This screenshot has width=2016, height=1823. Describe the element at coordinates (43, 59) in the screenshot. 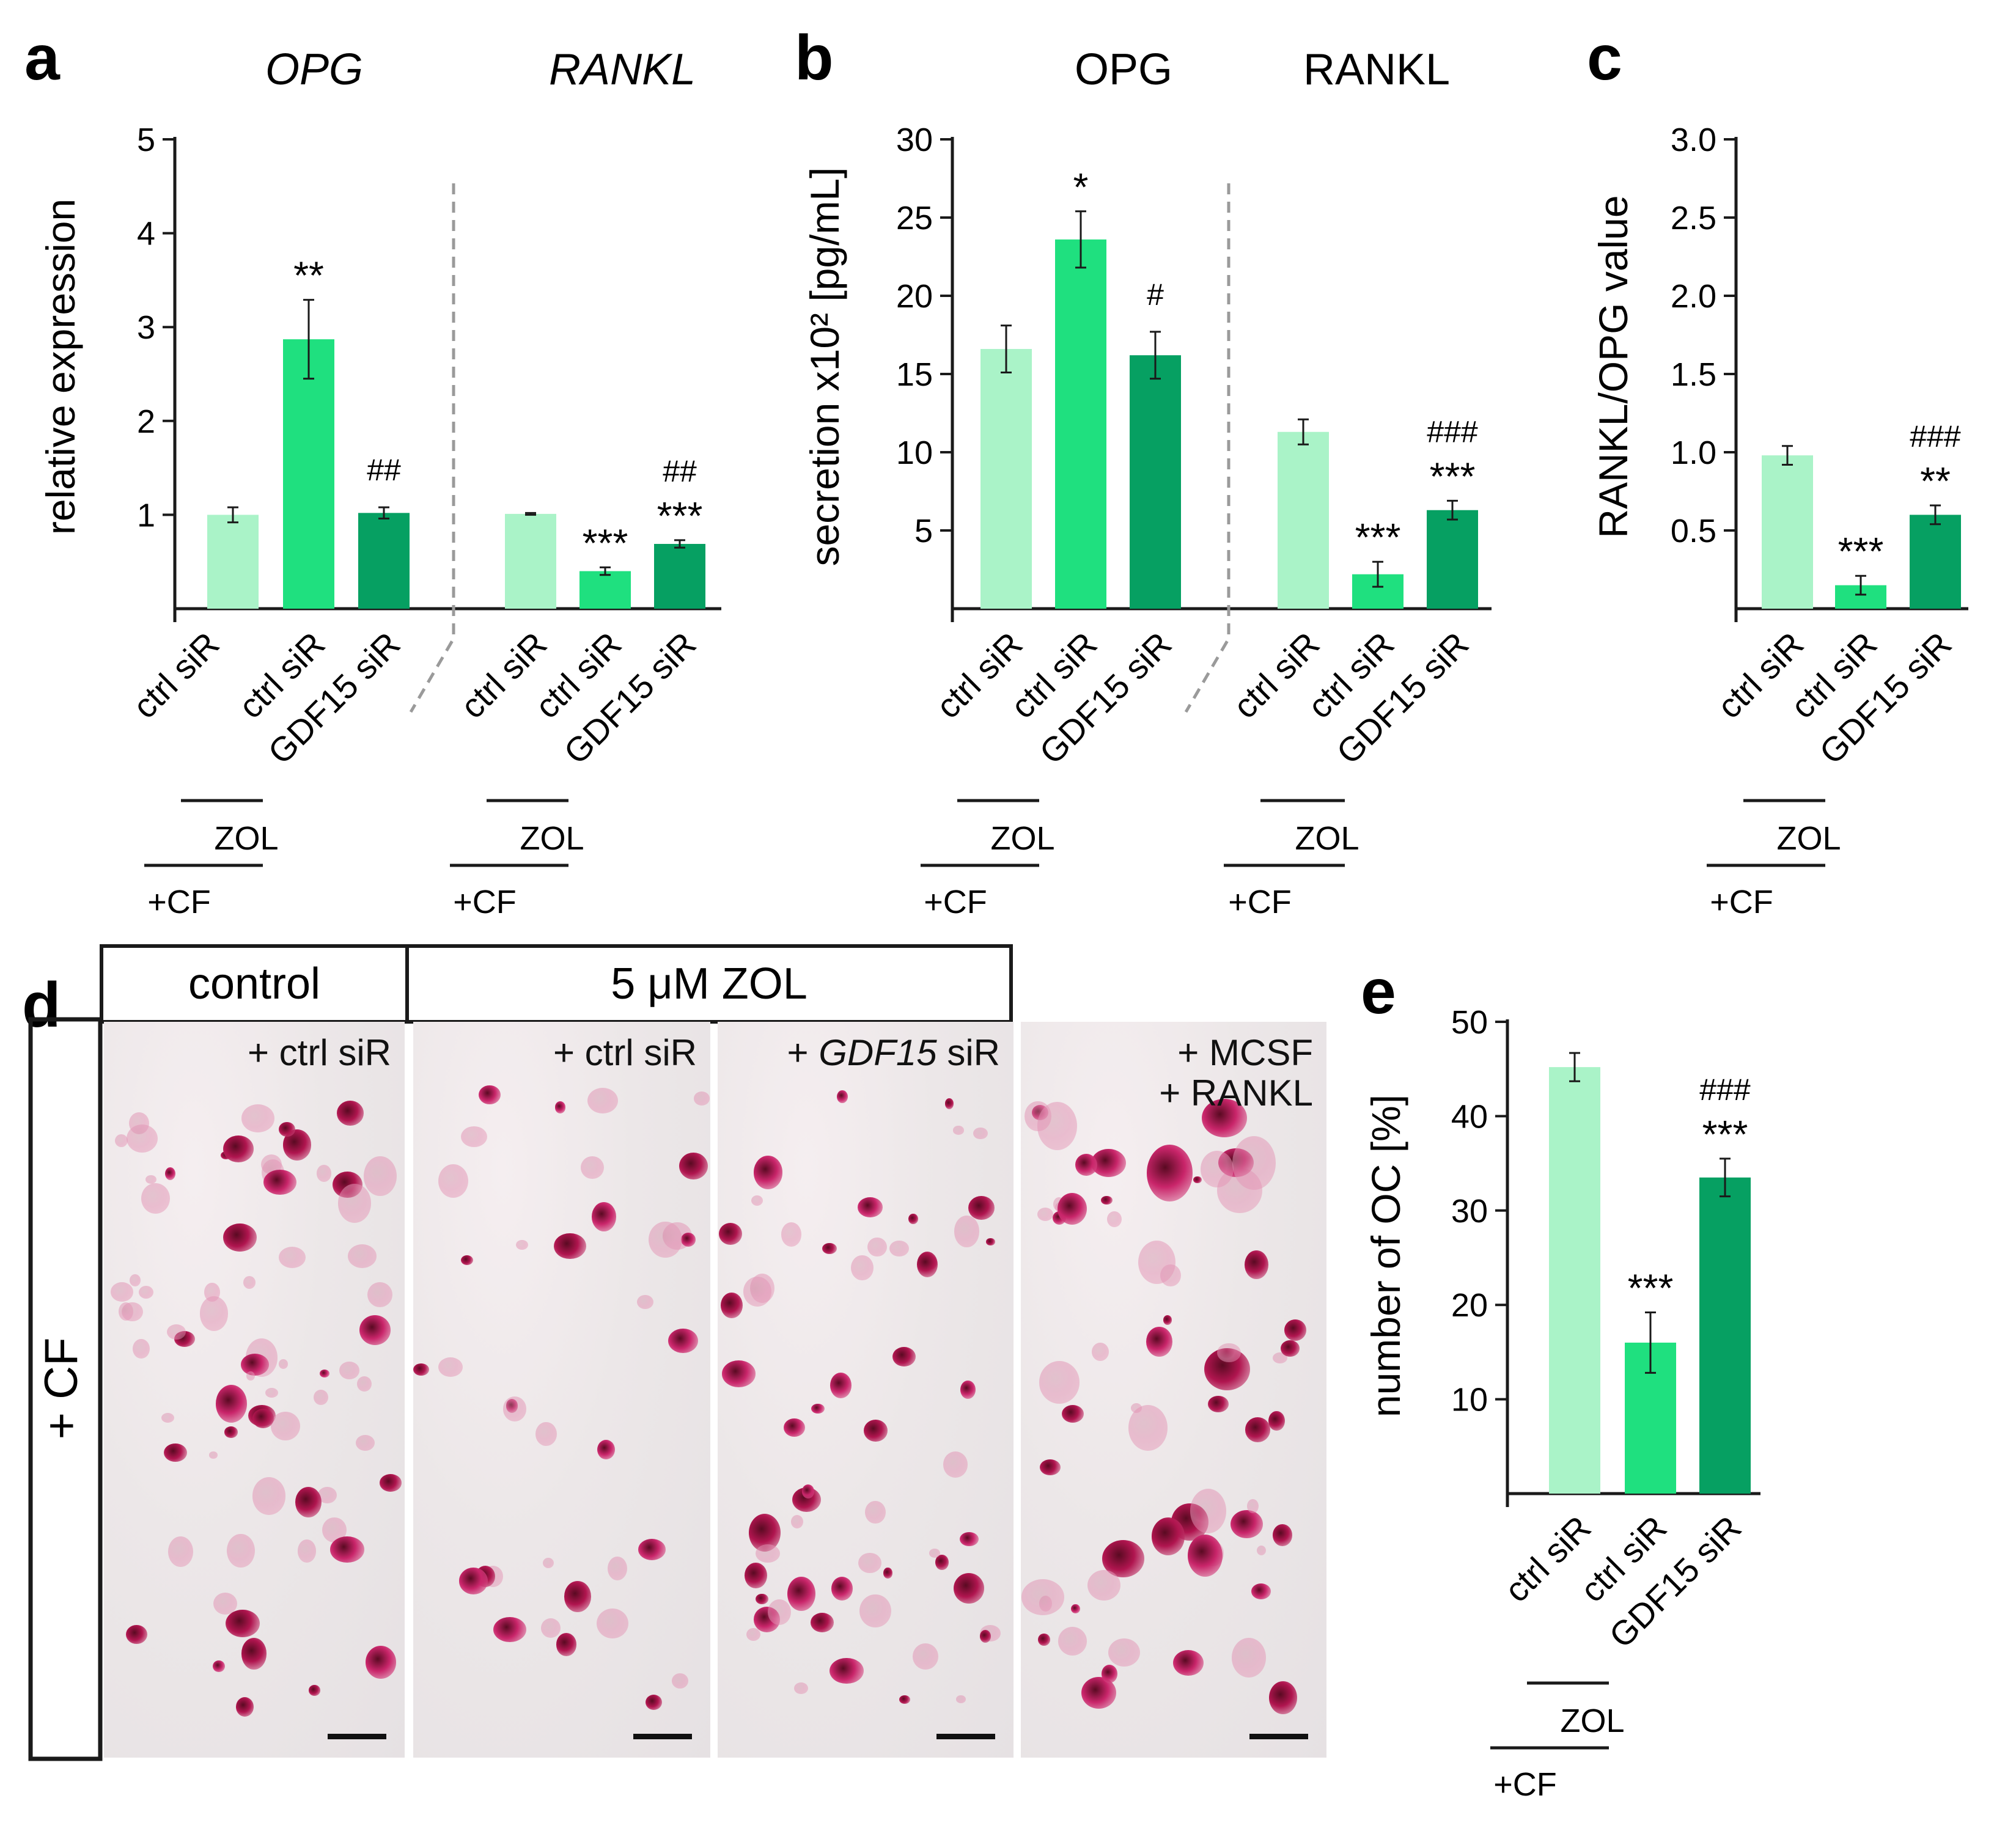

I see `panel-letter-a: a` at that location.